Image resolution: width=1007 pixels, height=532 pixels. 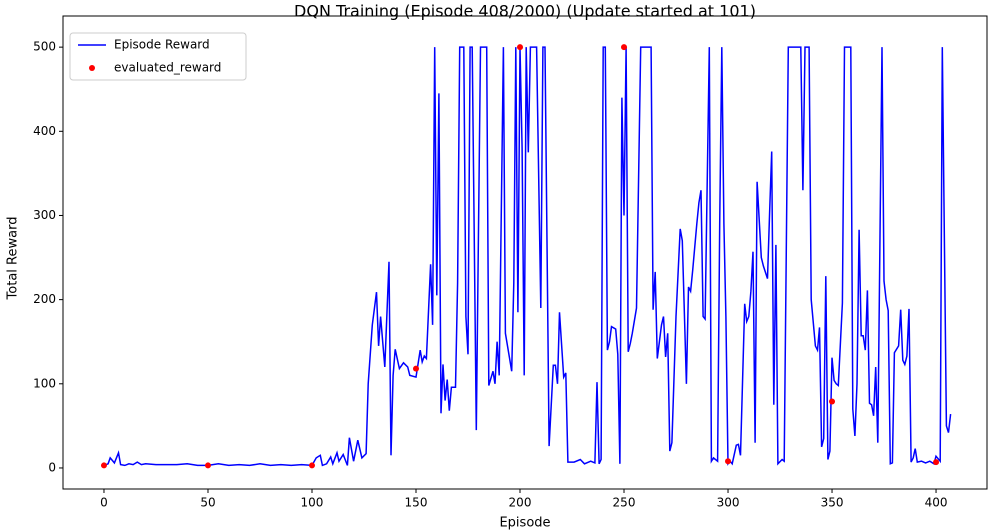 I want to click on x-axis-label: Episode, so click(x=524, y=523).